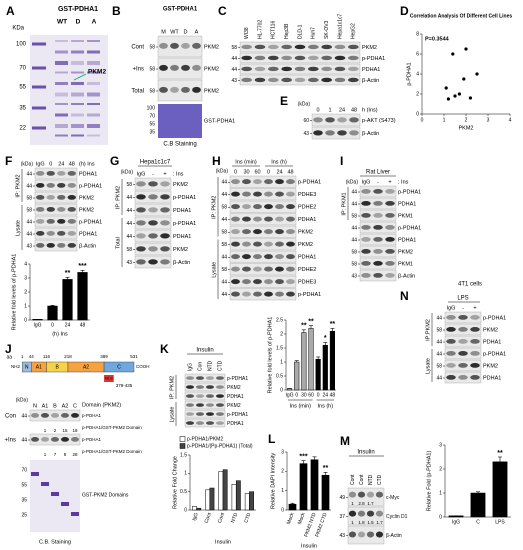 This screenshot has width=523, height=550. What do you see at coordinates (362, 479) in the screenshot?
I see `lane-label: Cont` at bounding box center [362, 479].